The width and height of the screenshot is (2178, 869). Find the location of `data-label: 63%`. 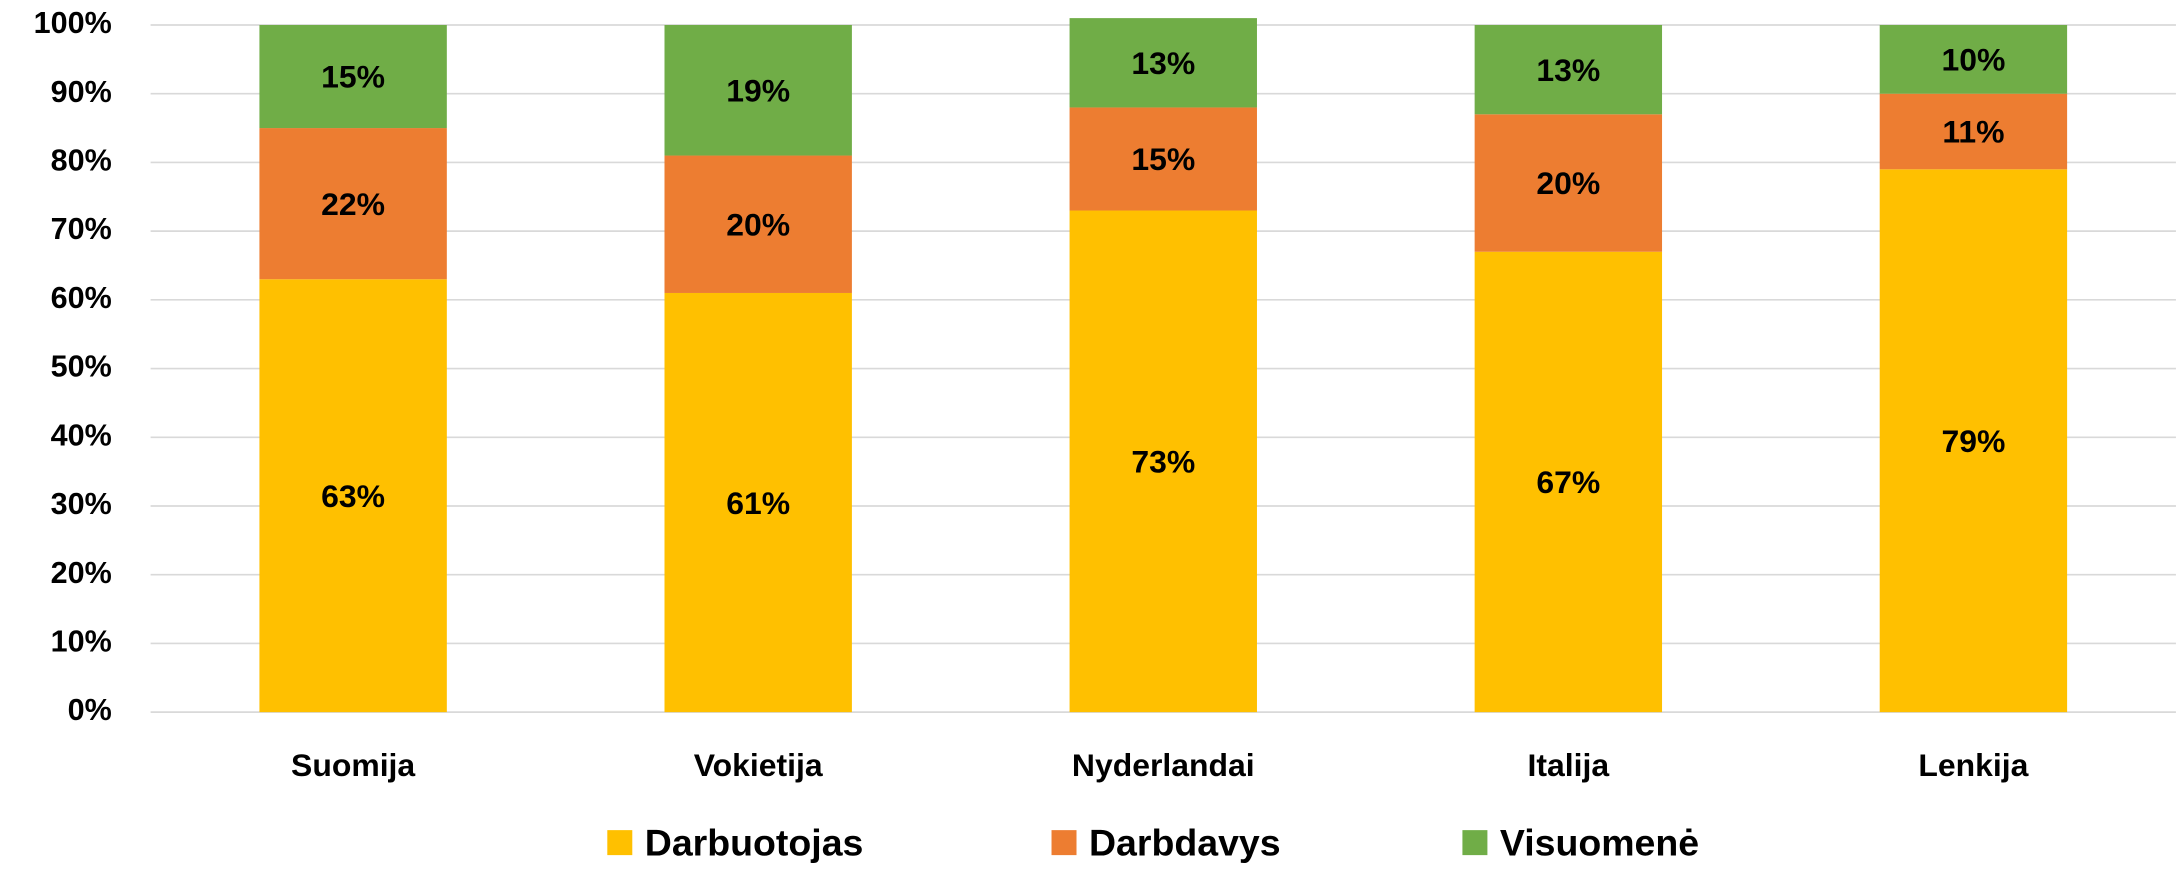

data-label: 63% is located at coordinates (353, 496).